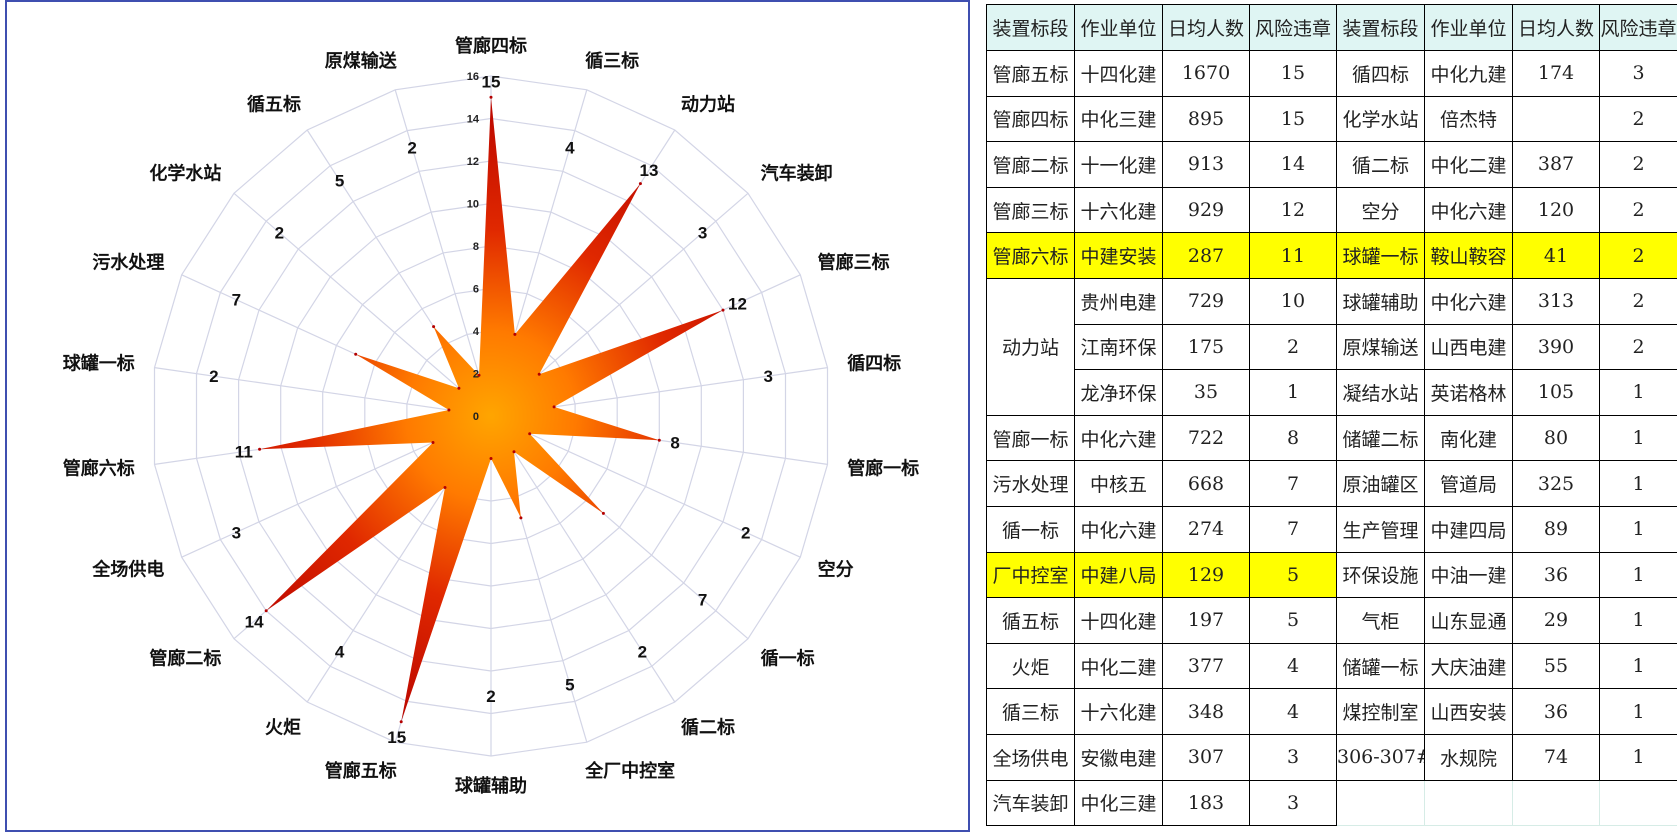 Image resolution: width=1677 pixels, height=833 pixels. What do you see at coordinates (1118, 757) in the screenshot?
I see `table-cell: 安徽电建` at bounding box center [1118, 757].